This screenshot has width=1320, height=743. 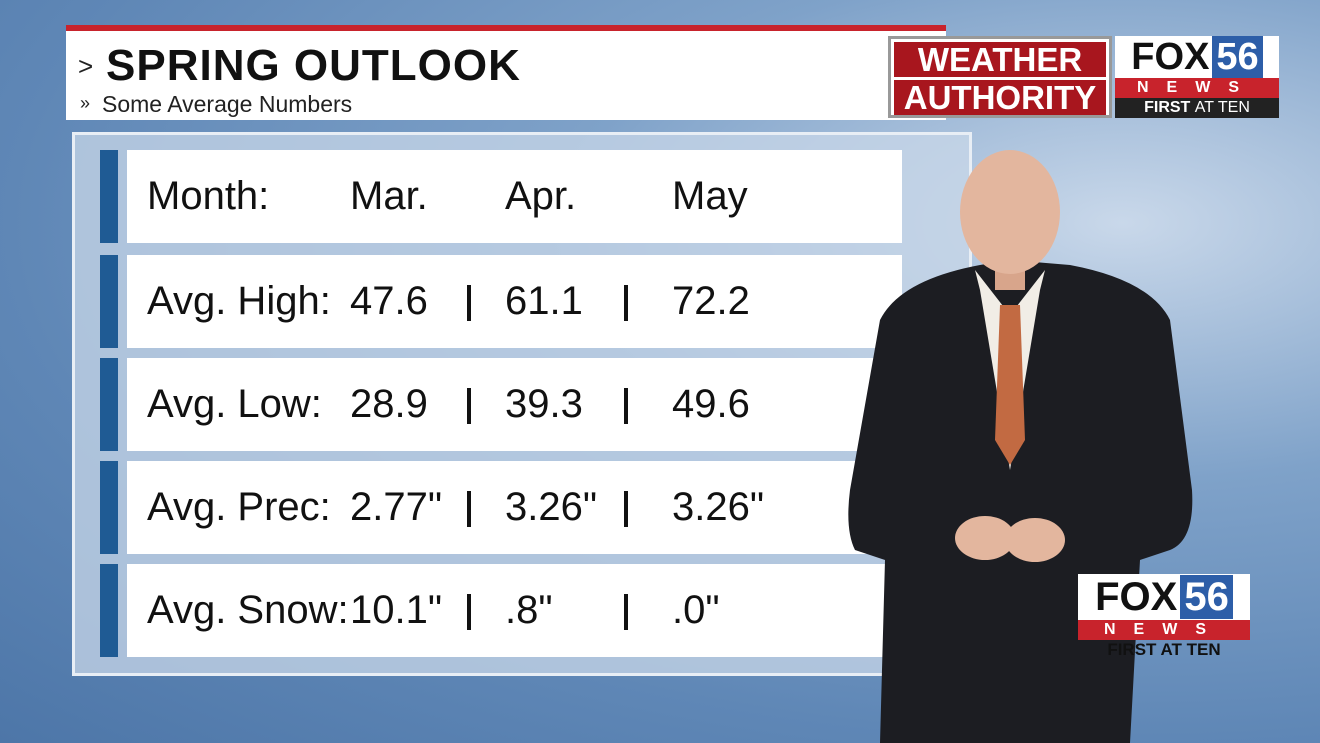 What do you see at coordinates (541, 196) in the screenshot?
I see `cell-value: Apr.` at bounding box center [541, 196].